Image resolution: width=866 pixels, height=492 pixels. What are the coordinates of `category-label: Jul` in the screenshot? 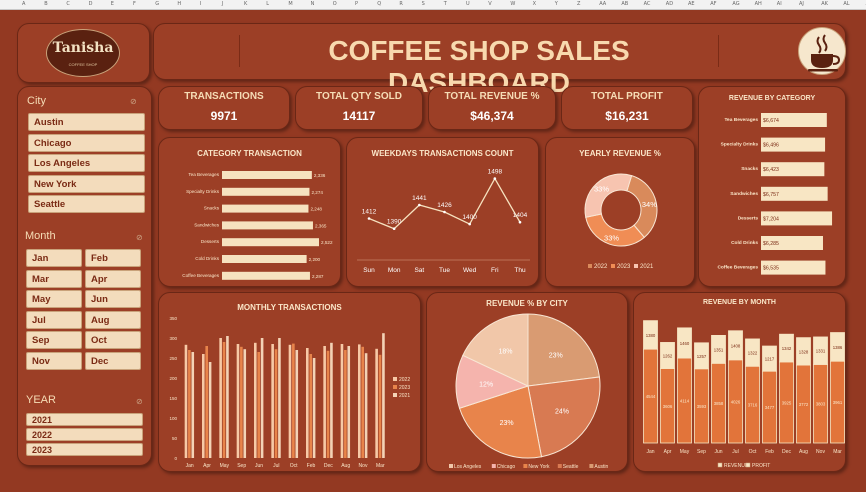 It's located at (276, 466).